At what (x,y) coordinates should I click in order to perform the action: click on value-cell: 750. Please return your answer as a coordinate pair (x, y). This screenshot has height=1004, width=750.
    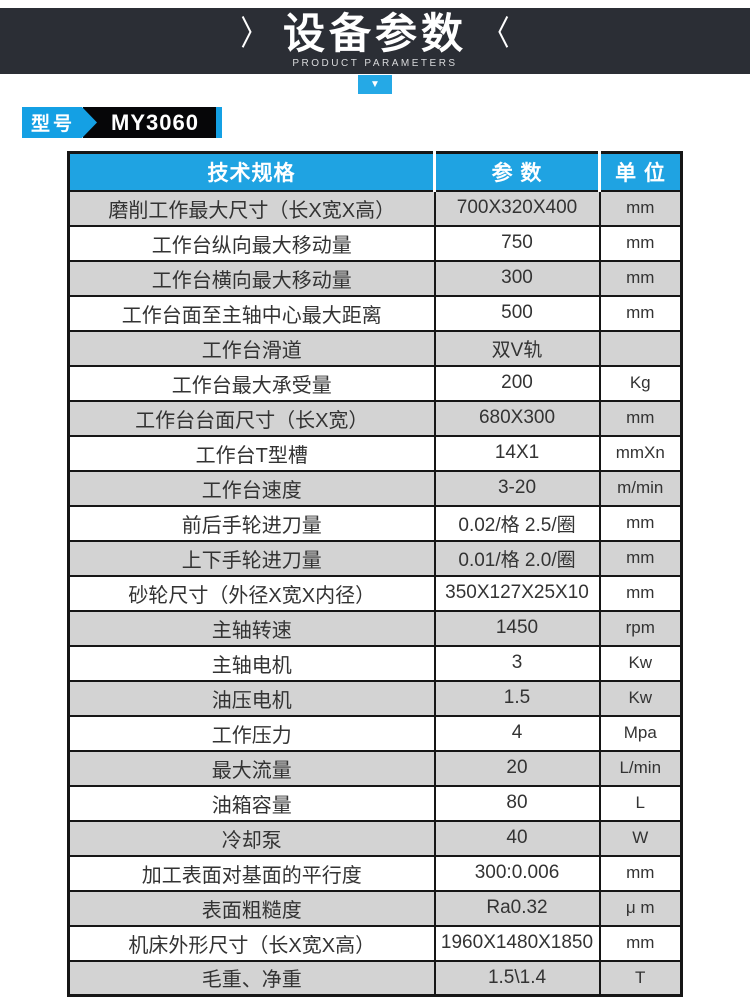
    Looking at the image, I should click on (517, 243).